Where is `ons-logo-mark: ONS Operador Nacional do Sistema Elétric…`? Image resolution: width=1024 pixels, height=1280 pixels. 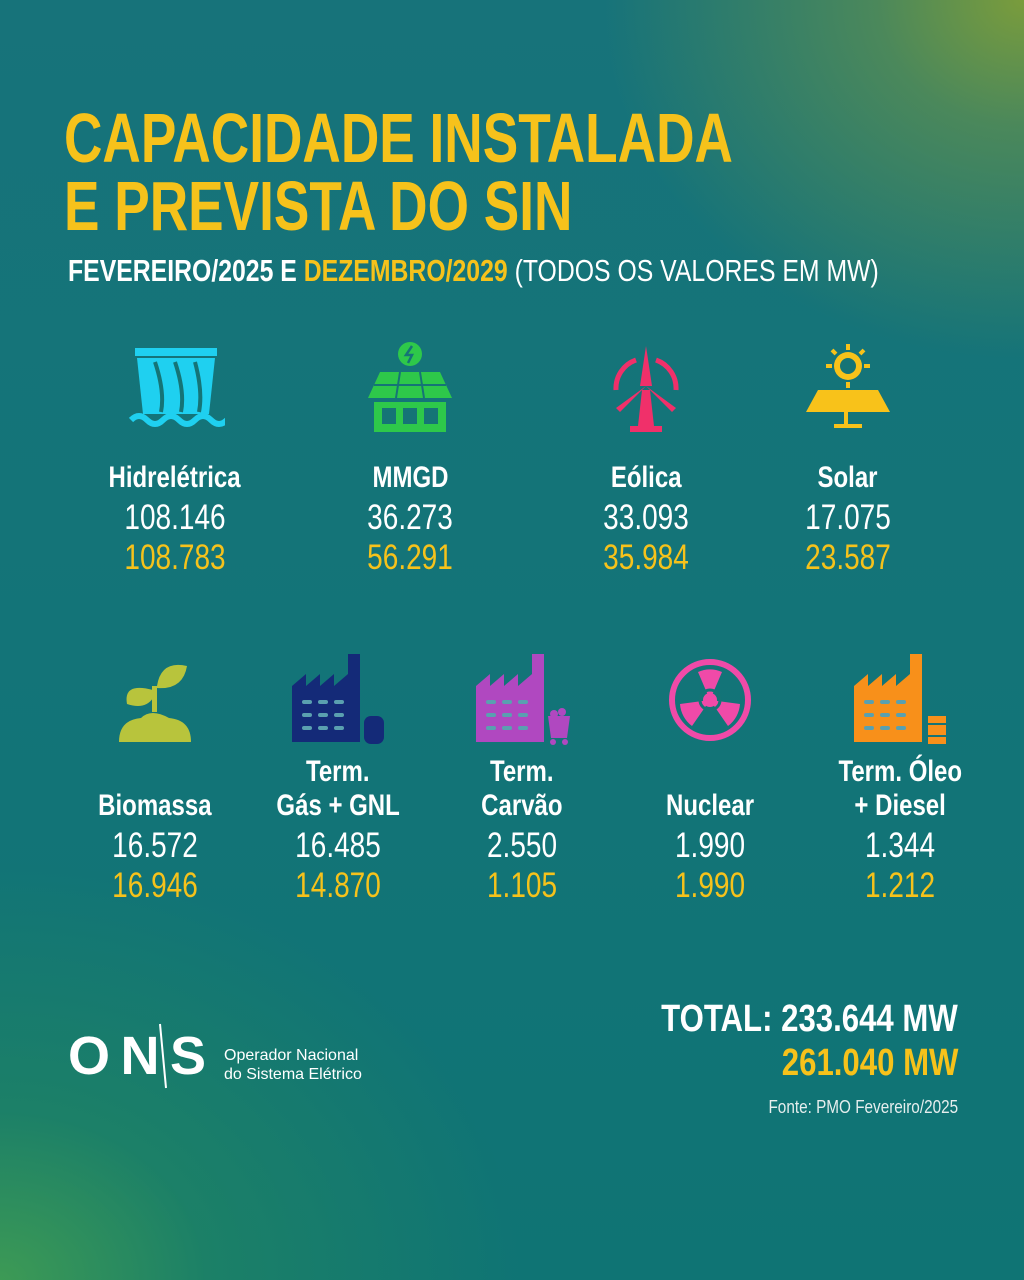
ons-logo-mark: ONS Operador Nacional do Sistema Elétric… is located at coordinates (215, 1056).